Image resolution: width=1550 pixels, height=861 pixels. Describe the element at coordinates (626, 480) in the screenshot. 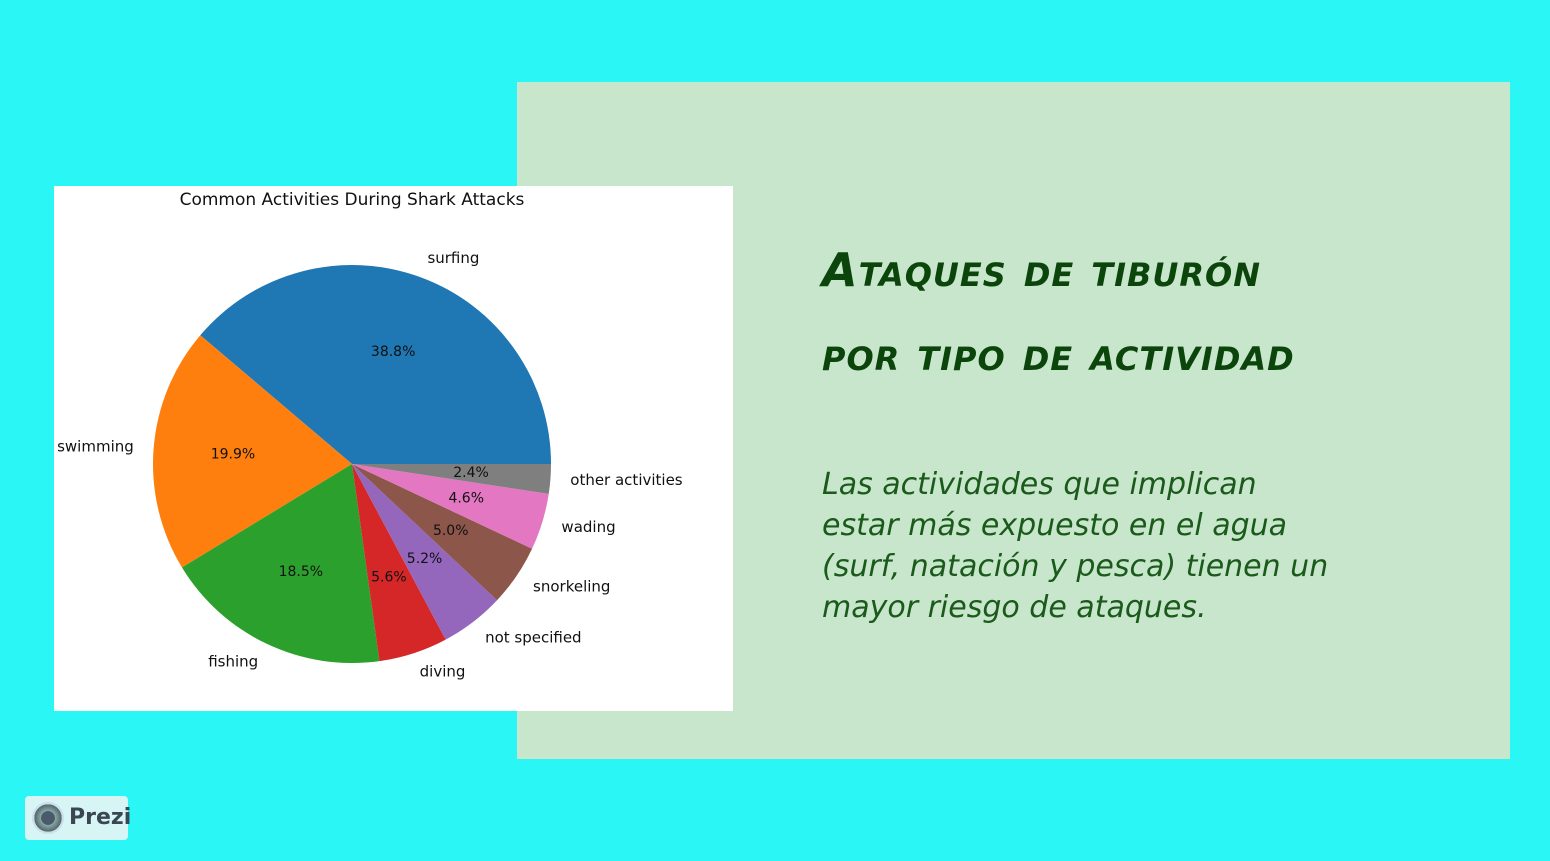

I see `slice-label: other activities` at that location.